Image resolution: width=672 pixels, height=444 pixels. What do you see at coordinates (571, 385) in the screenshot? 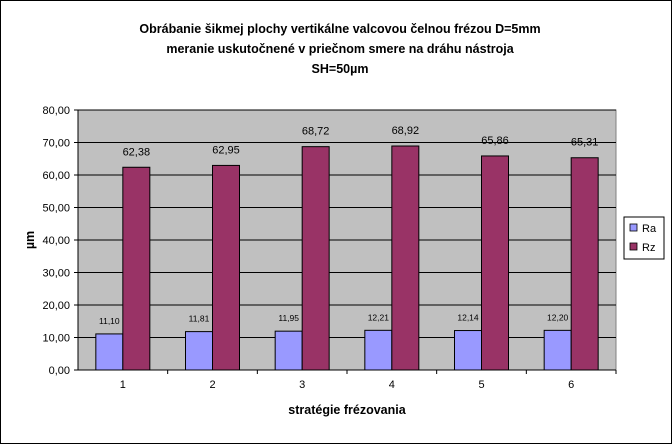
I see `x-tick-label: 6` at bounding box center [571, 385].